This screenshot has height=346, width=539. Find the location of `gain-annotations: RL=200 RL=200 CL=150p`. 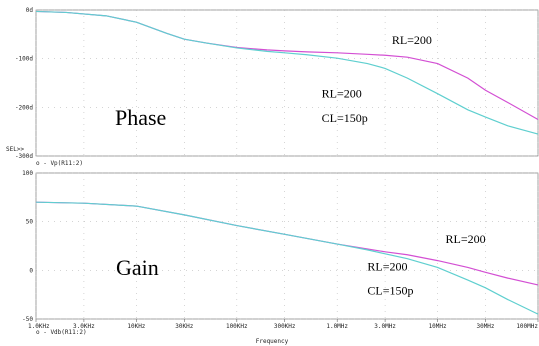

gain-annotations: RL=200 RL=200 CL=150p is located at coordinates (426, 265).